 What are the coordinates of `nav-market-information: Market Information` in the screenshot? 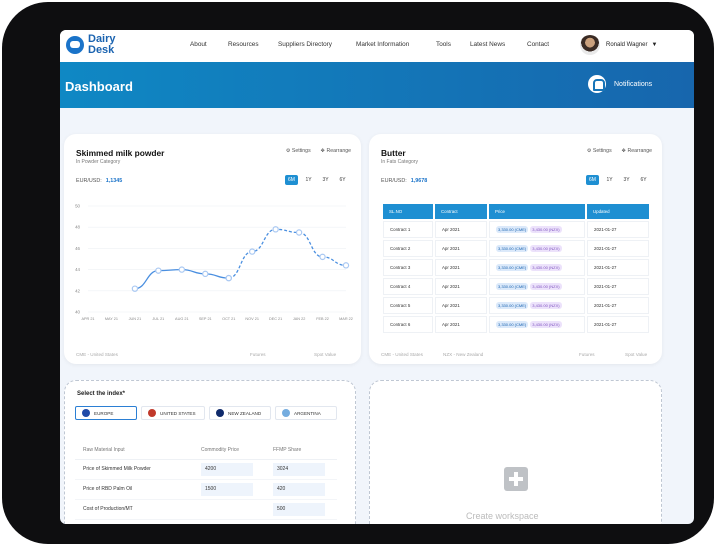 It's located at (383, 44).